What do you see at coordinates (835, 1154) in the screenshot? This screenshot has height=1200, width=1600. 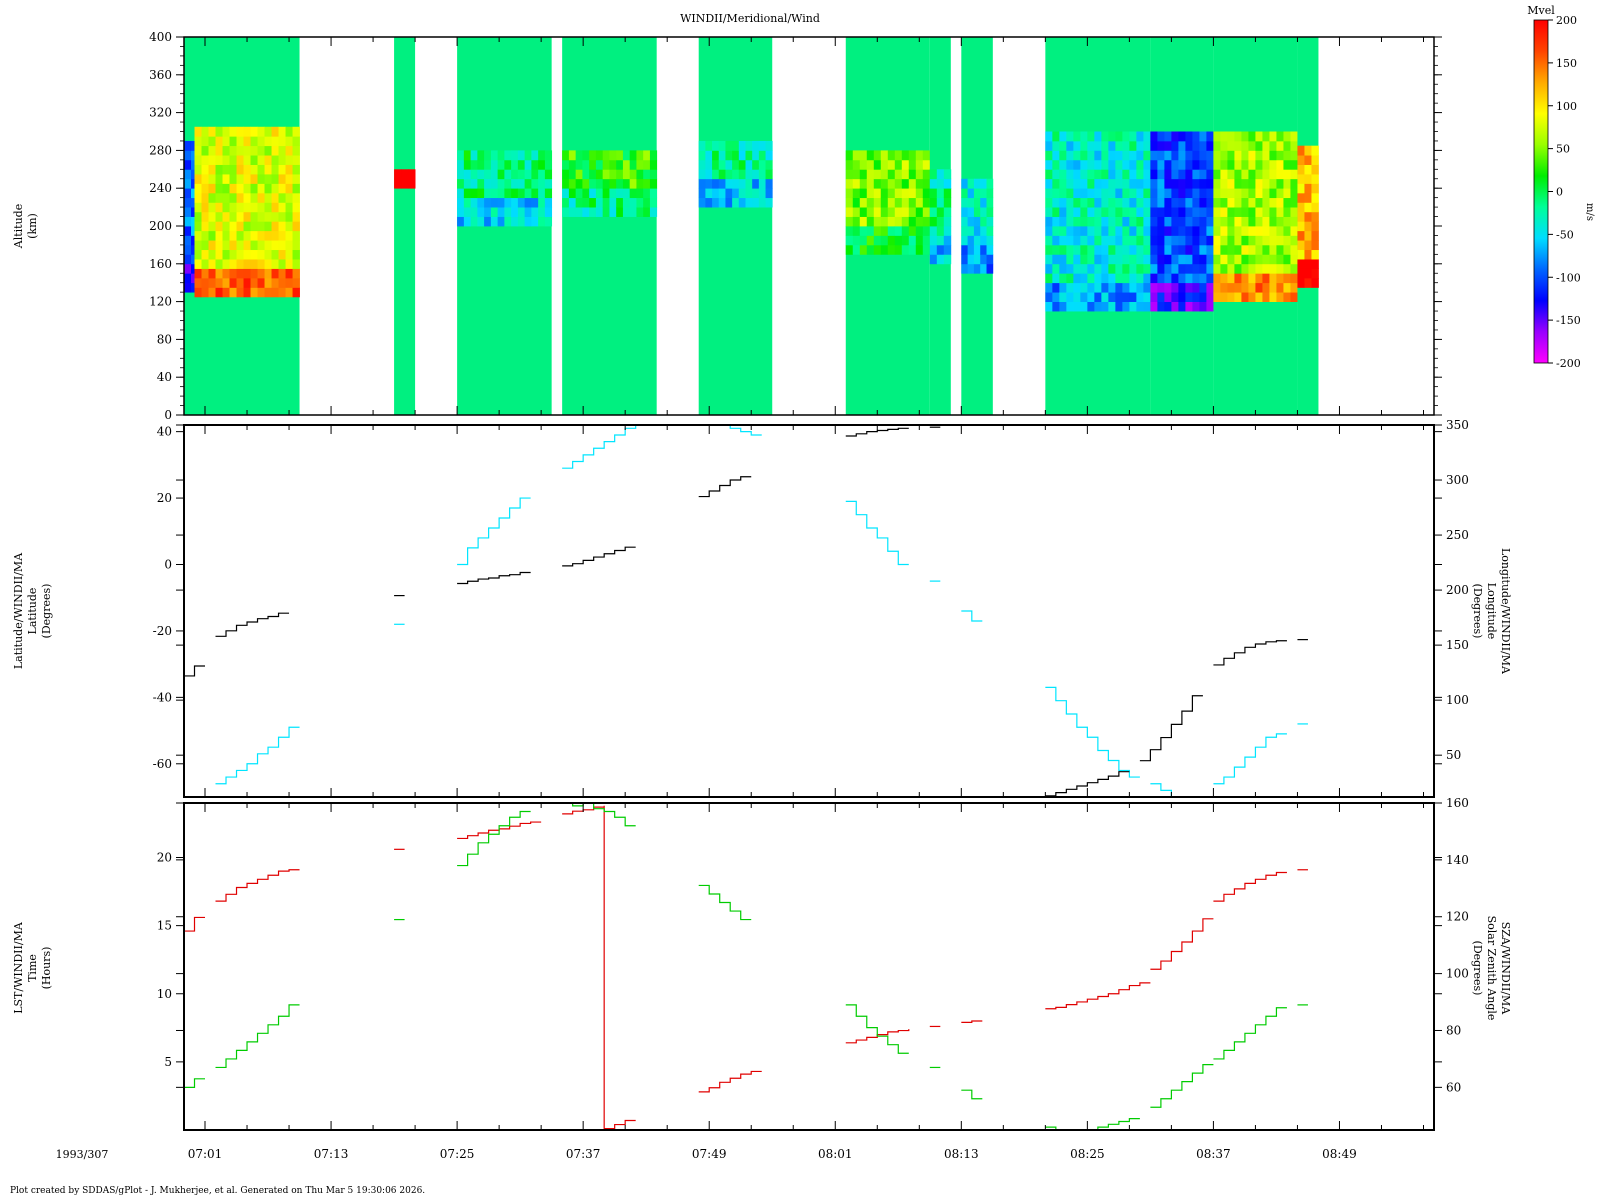 I see `x-tick-label: 08:01` at bounding box center [835, 1154].